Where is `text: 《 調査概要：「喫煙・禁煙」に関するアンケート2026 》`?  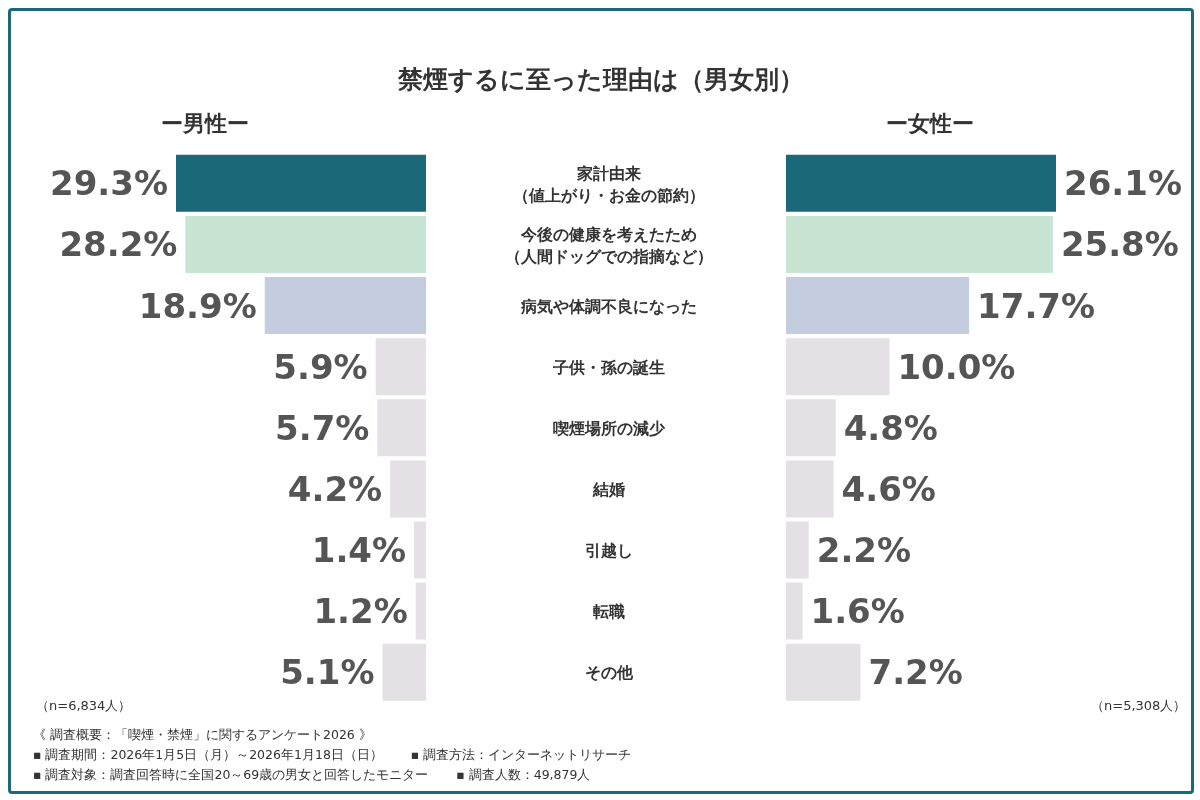 text: 《 調査概要：「喫煙・禁煙」に関するアンケート2026 》 is located at coordinates (203, 735).